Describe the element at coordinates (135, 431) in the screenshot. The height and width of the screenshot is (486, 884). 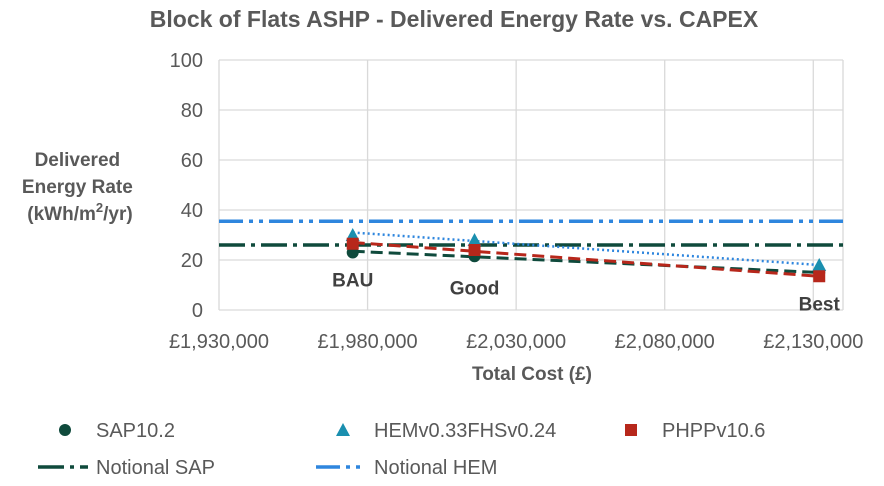
I see `legend-label: SAP10.2` at that location.